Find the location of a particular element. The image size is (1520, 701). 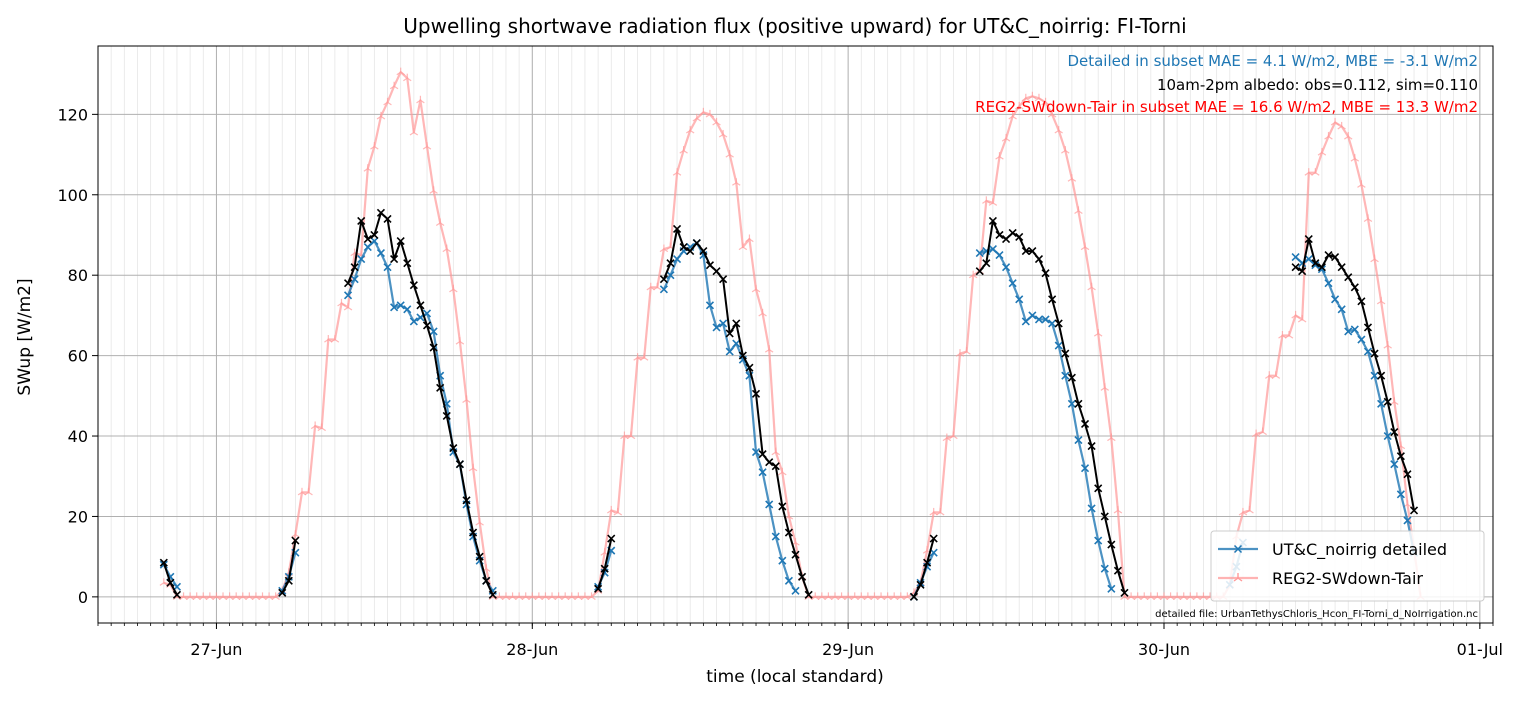

y-tick-label: 20 is located at coordinates (78, 516).